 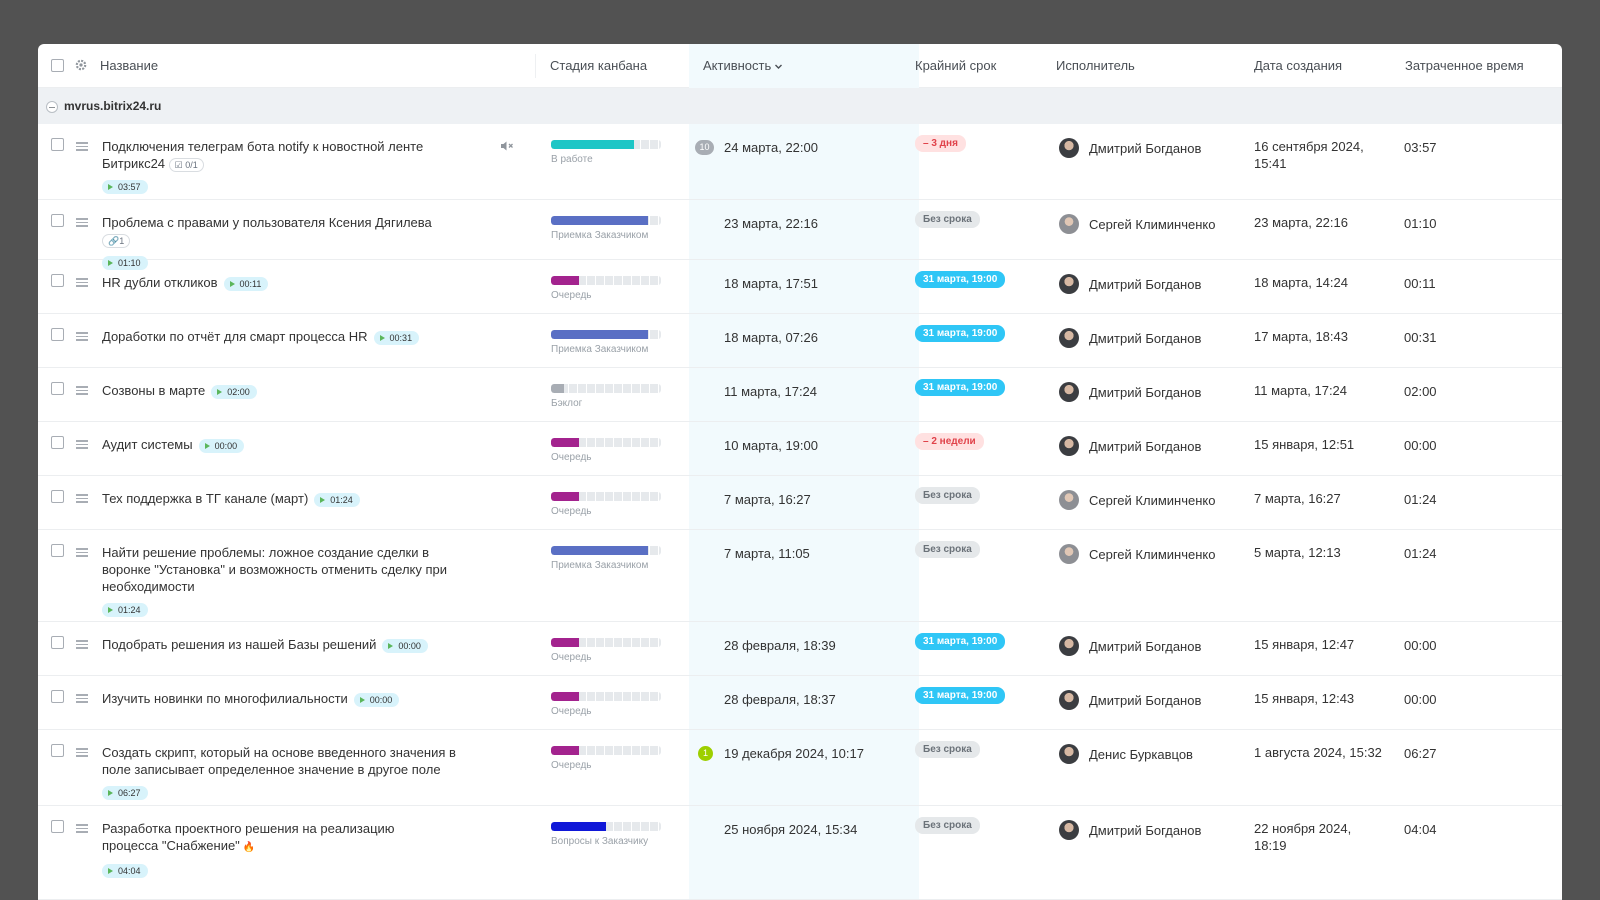 I want to click on time-tracker-button: 02:00, so click(x=234, y=391).